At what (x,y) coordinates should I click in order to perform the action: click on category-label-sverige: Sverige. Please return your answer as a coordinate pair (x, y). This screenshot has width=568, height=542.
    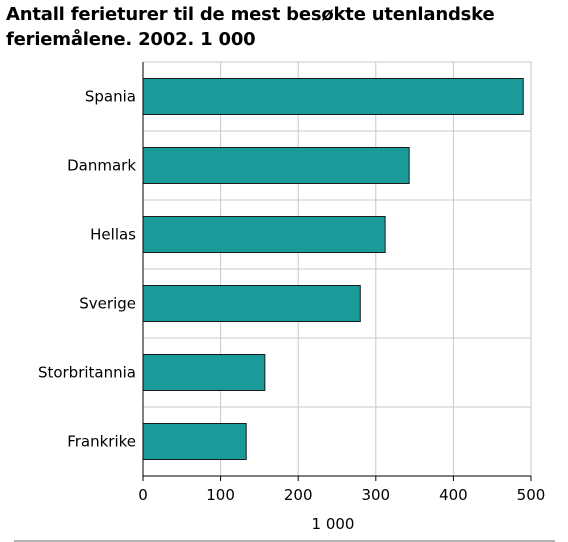
    Looking at the image, I should click on (107, 304).